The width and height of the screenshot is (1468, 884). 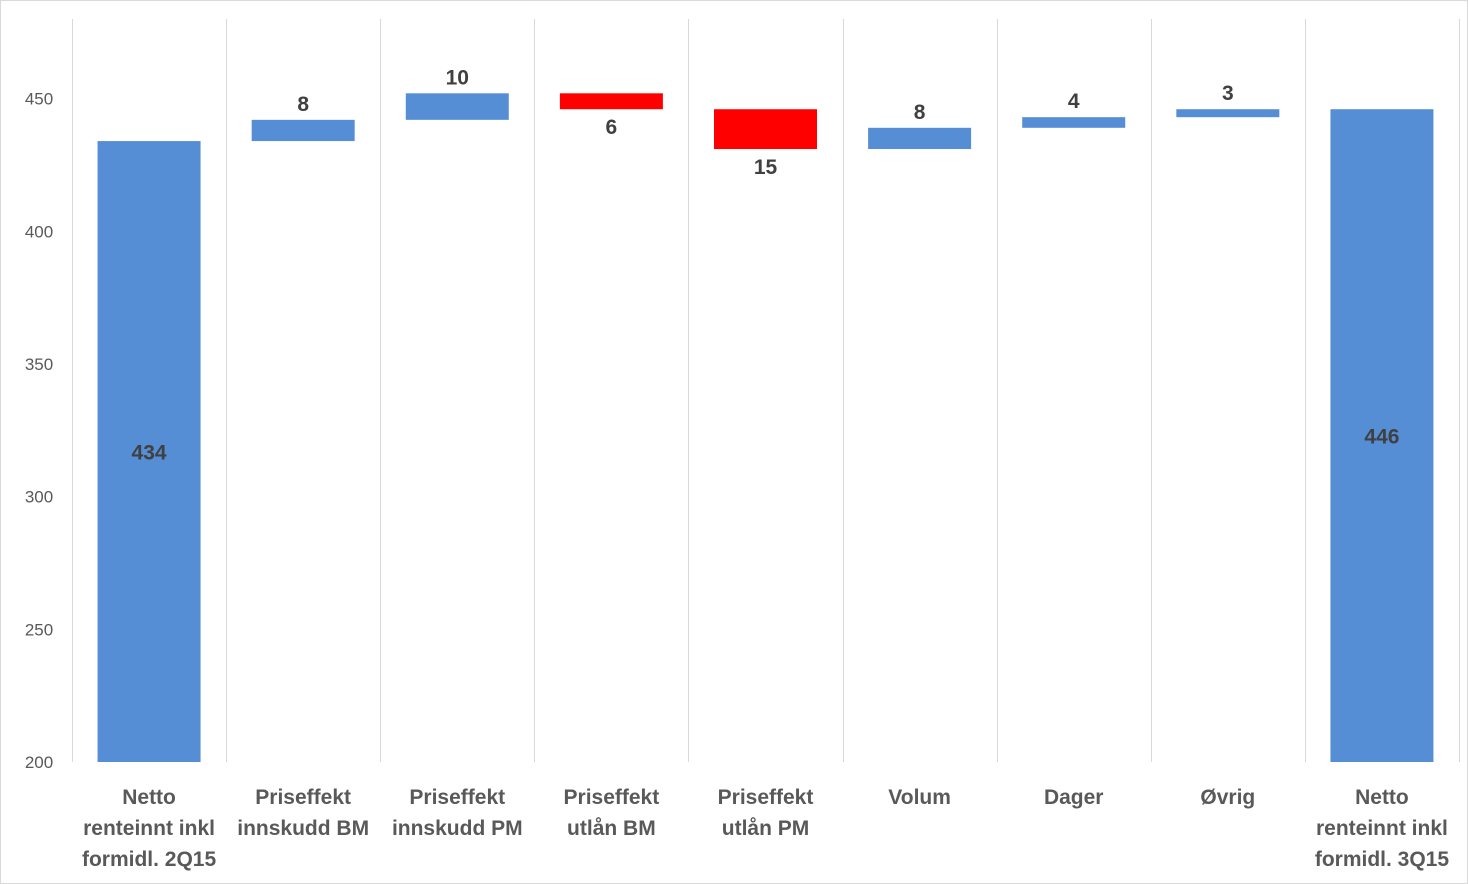 I want to click on category-label: utlån BM, so click(x=611, y=828).